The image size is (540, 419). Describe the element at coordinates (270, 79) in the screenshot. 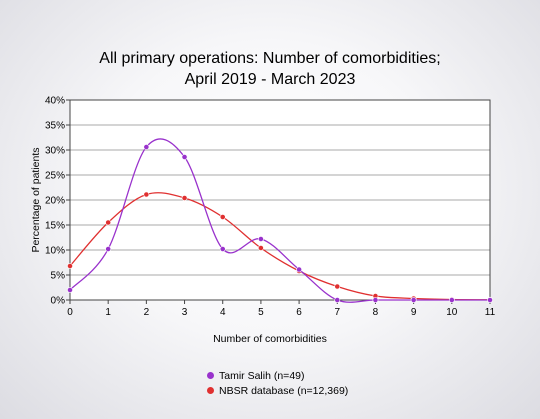

I see `chart-title-line-2: April 2019 - March 2023` at that location.